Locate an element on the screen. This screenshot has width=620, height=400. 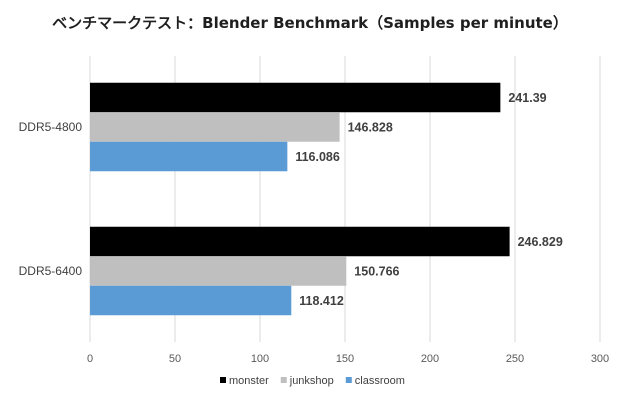
x-tick-label: 200 is located at coordinates (430, 359).